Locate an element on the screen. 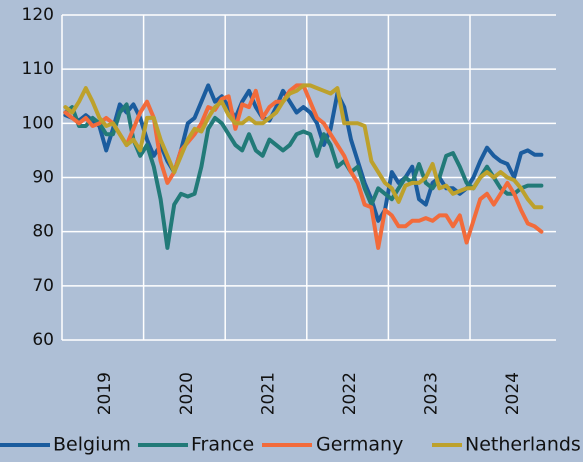 The height and width of the screenshot is (462, 583). y-tick-label: 60 is located at coordinates (43, 340).